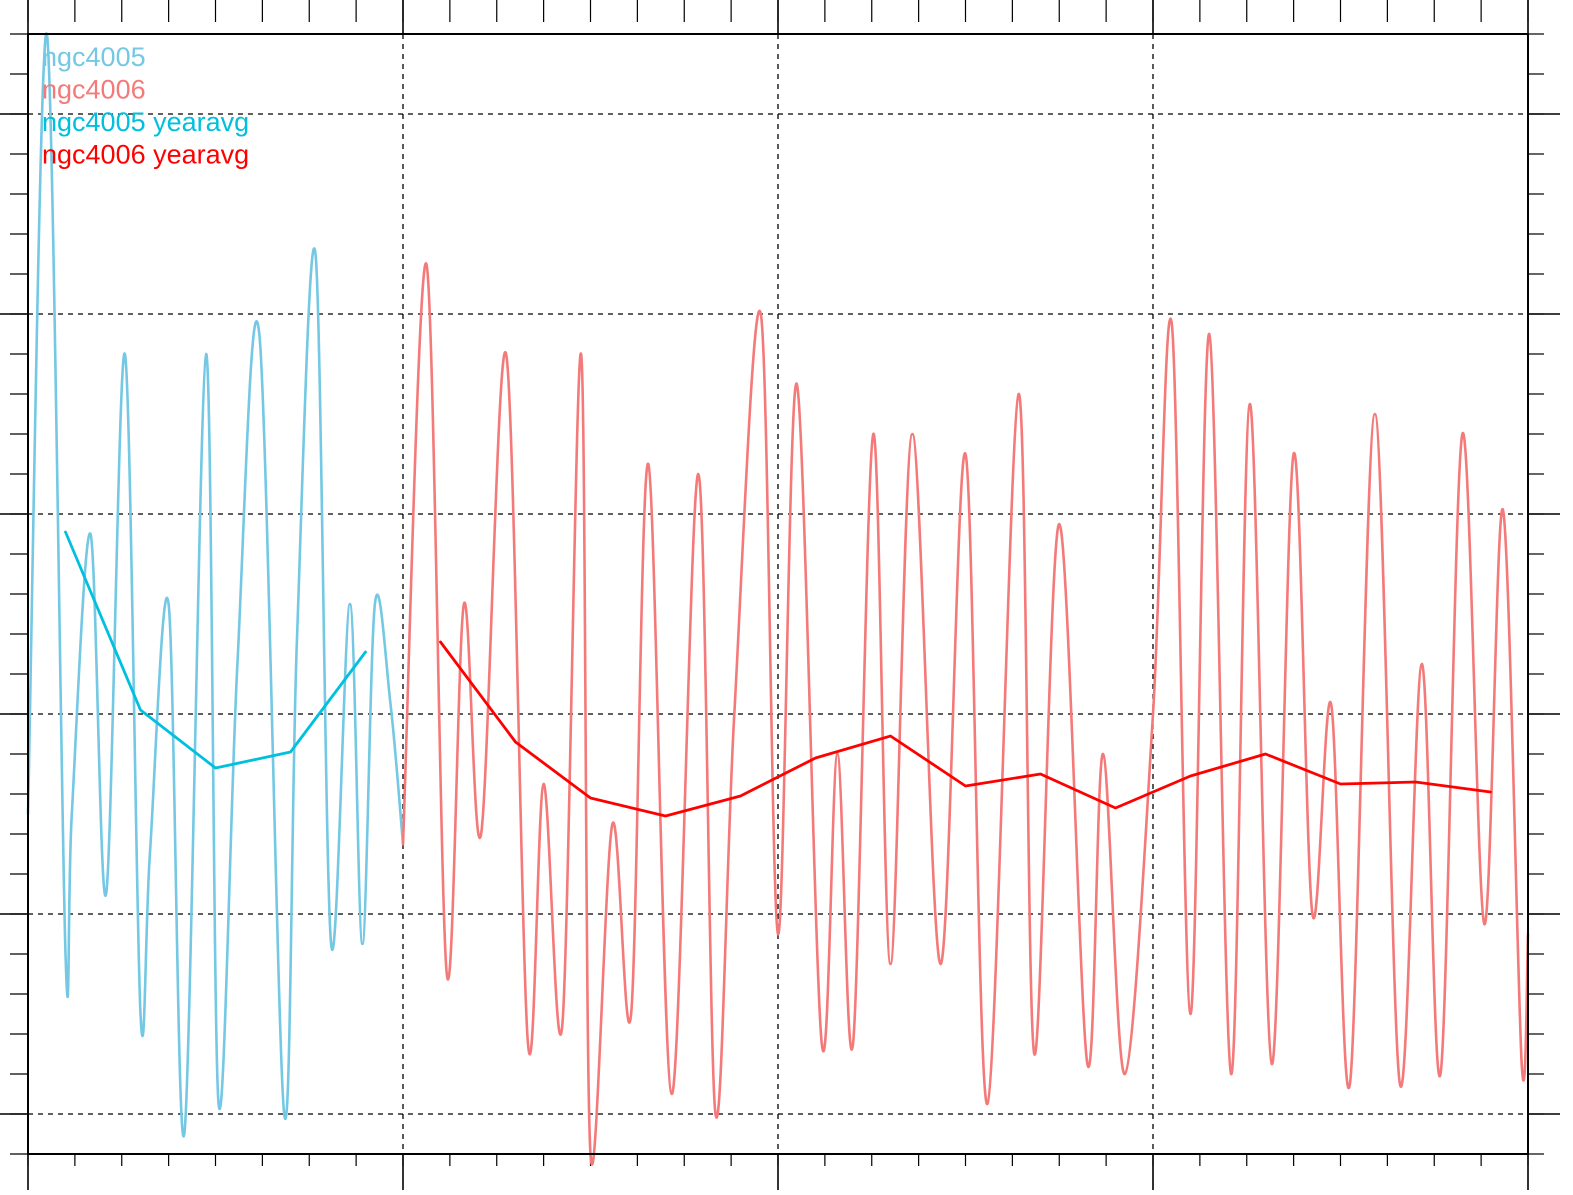 Image resolution: width=1573 pixels, height=1195 pixels. I want to click on legend-entry: ngc4006 yearavg, so click(145, 155).